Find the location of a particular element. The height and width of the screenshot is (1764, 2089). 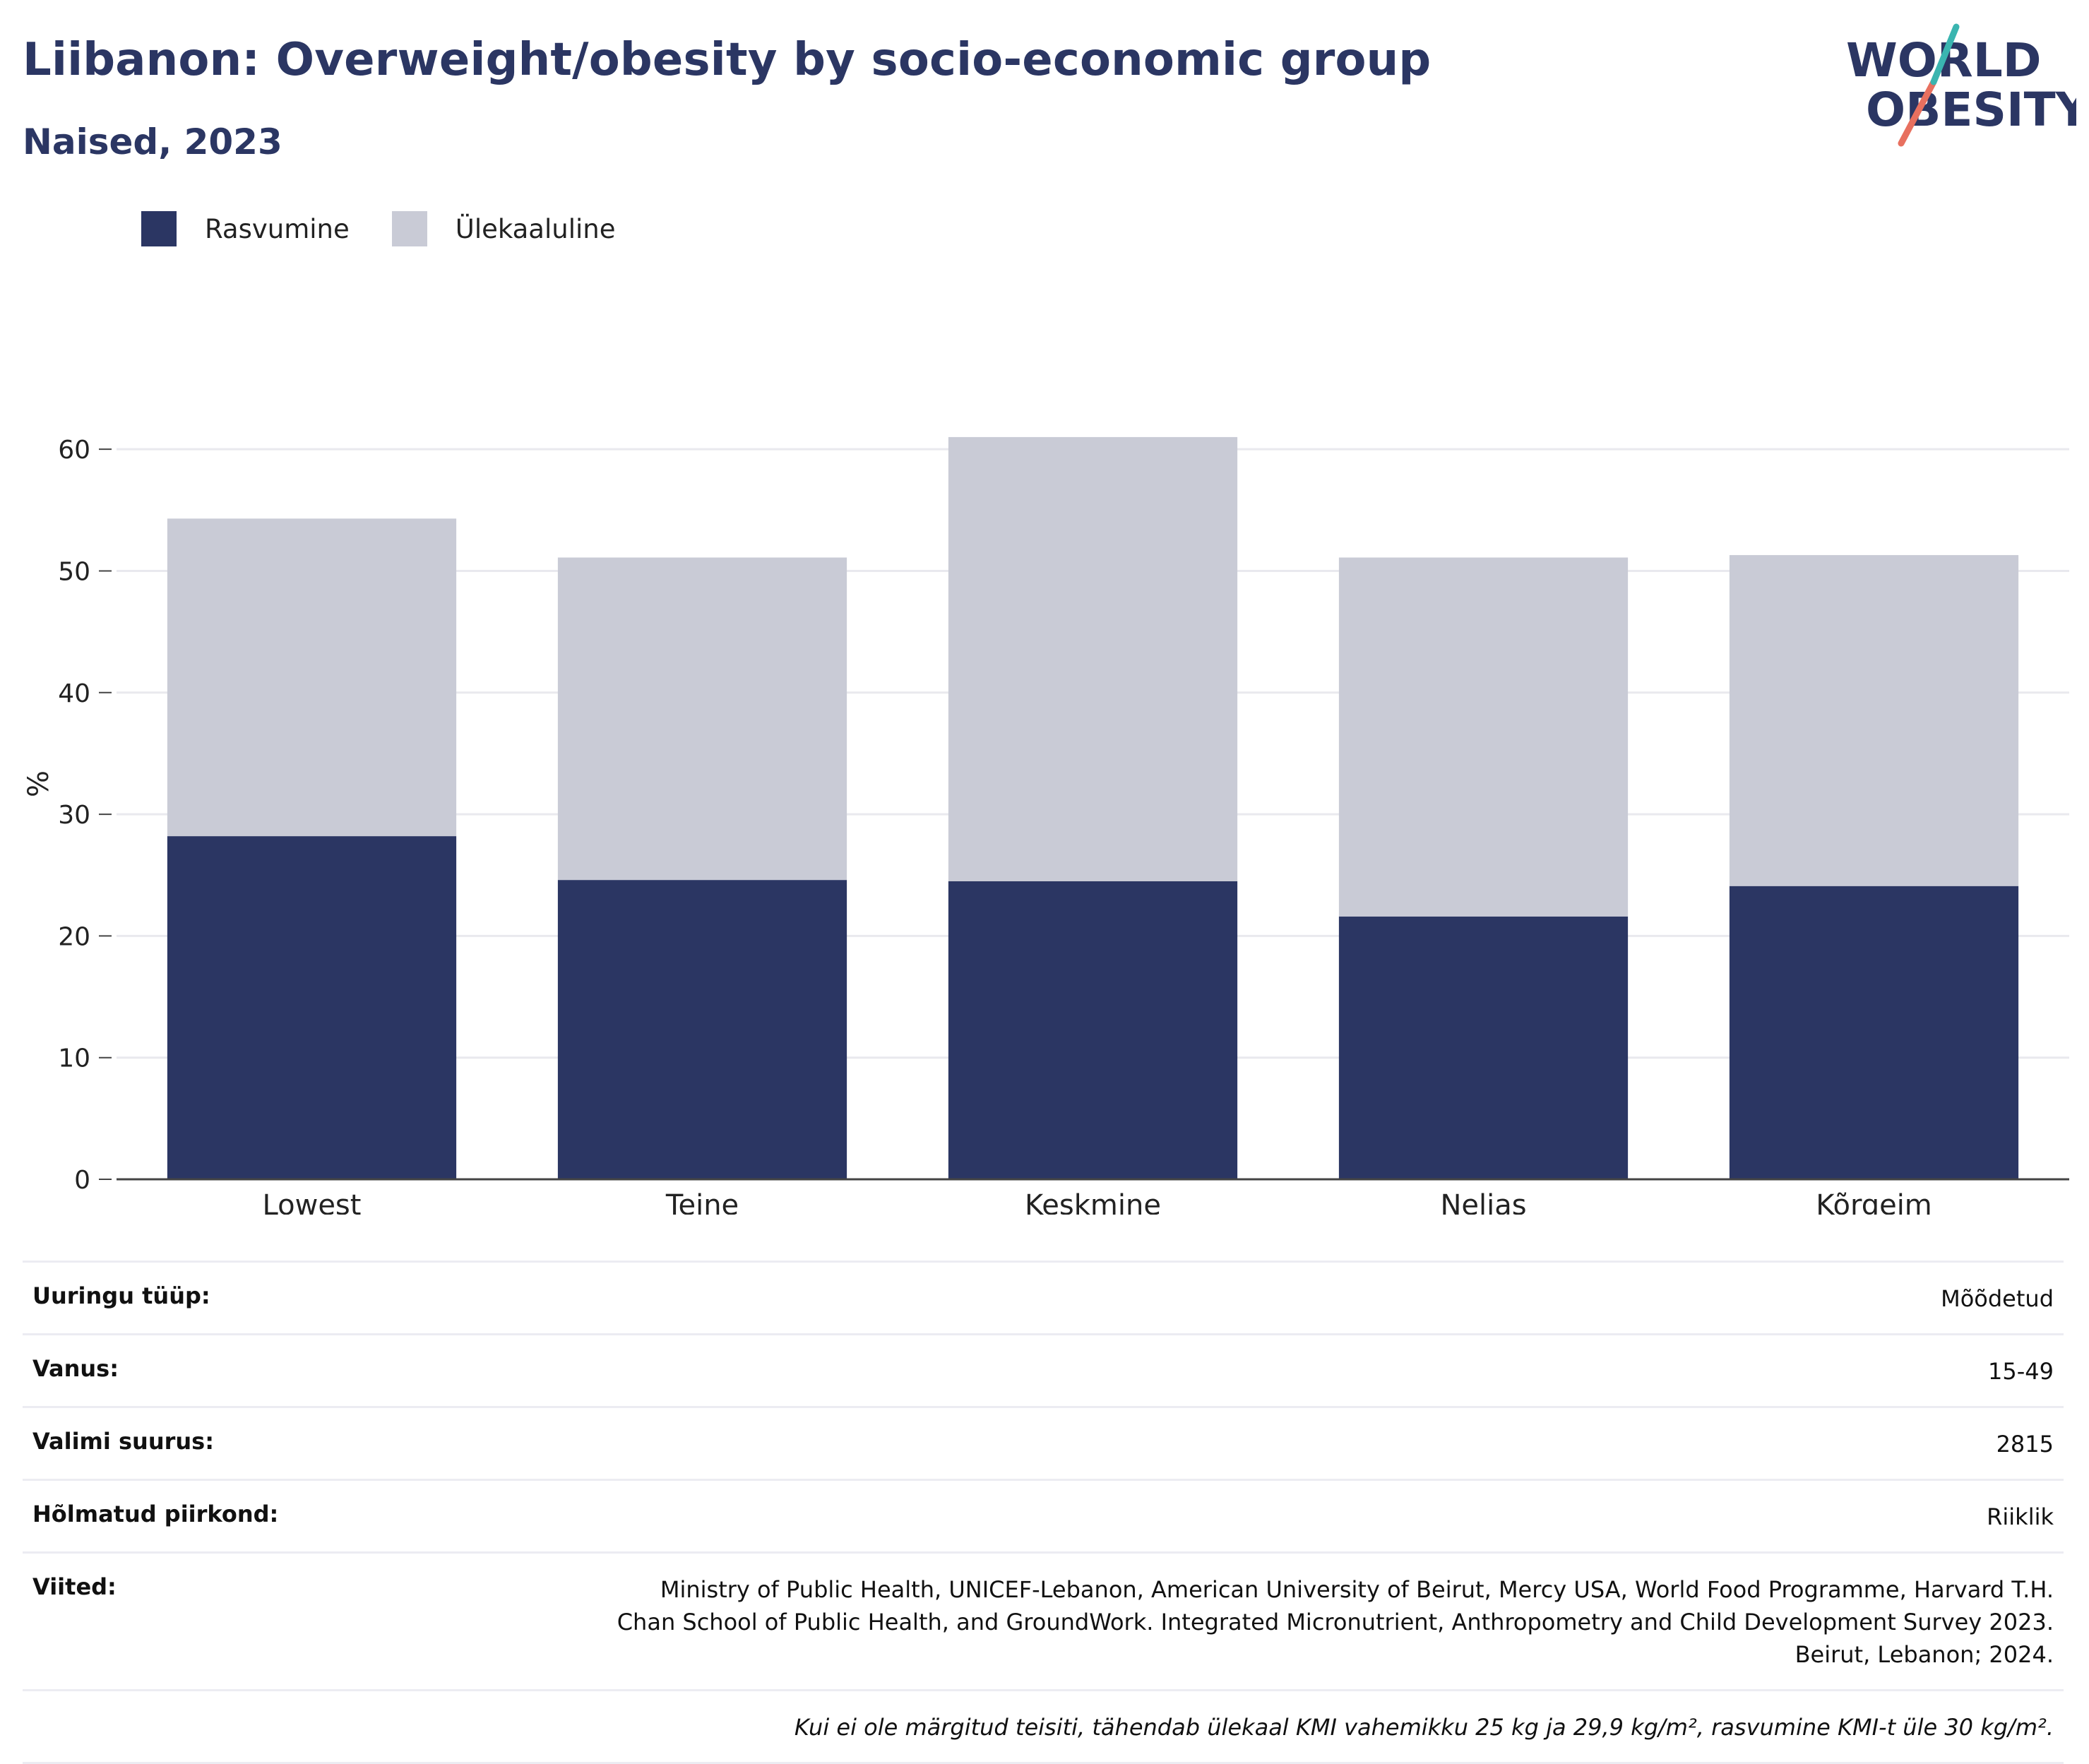

info-key: Viited: is located at coordinates (74, 1586).